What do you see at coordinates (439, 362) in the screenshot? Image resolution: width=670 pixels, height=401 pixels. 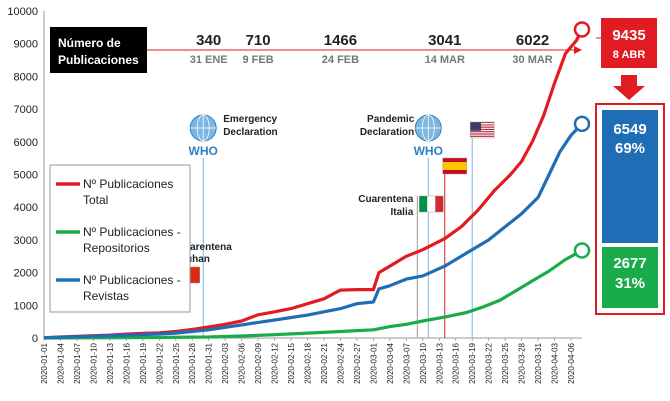 I see `x-tick-label: 2020-03-13` at bounding box center [439, 362].